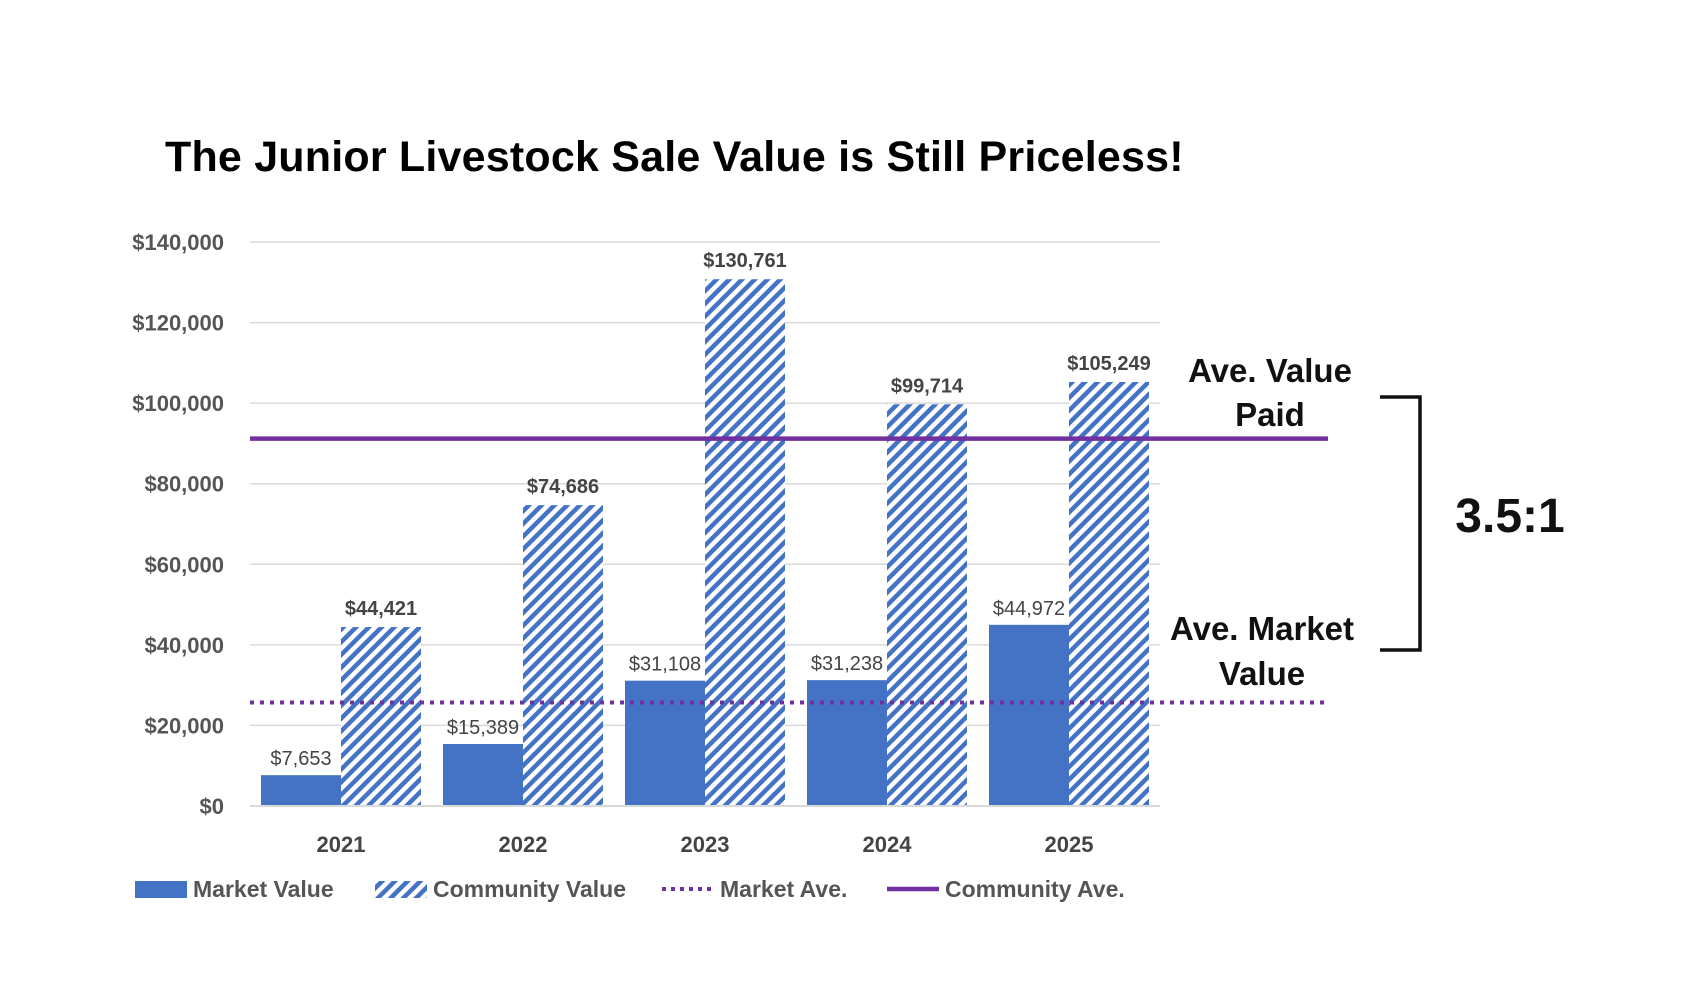 The image size is (1684, 1000). What do you see at coordinates (523, 844) in the screenshot?
I see `x-category-label: 2022` at bounding box center [523, 844].